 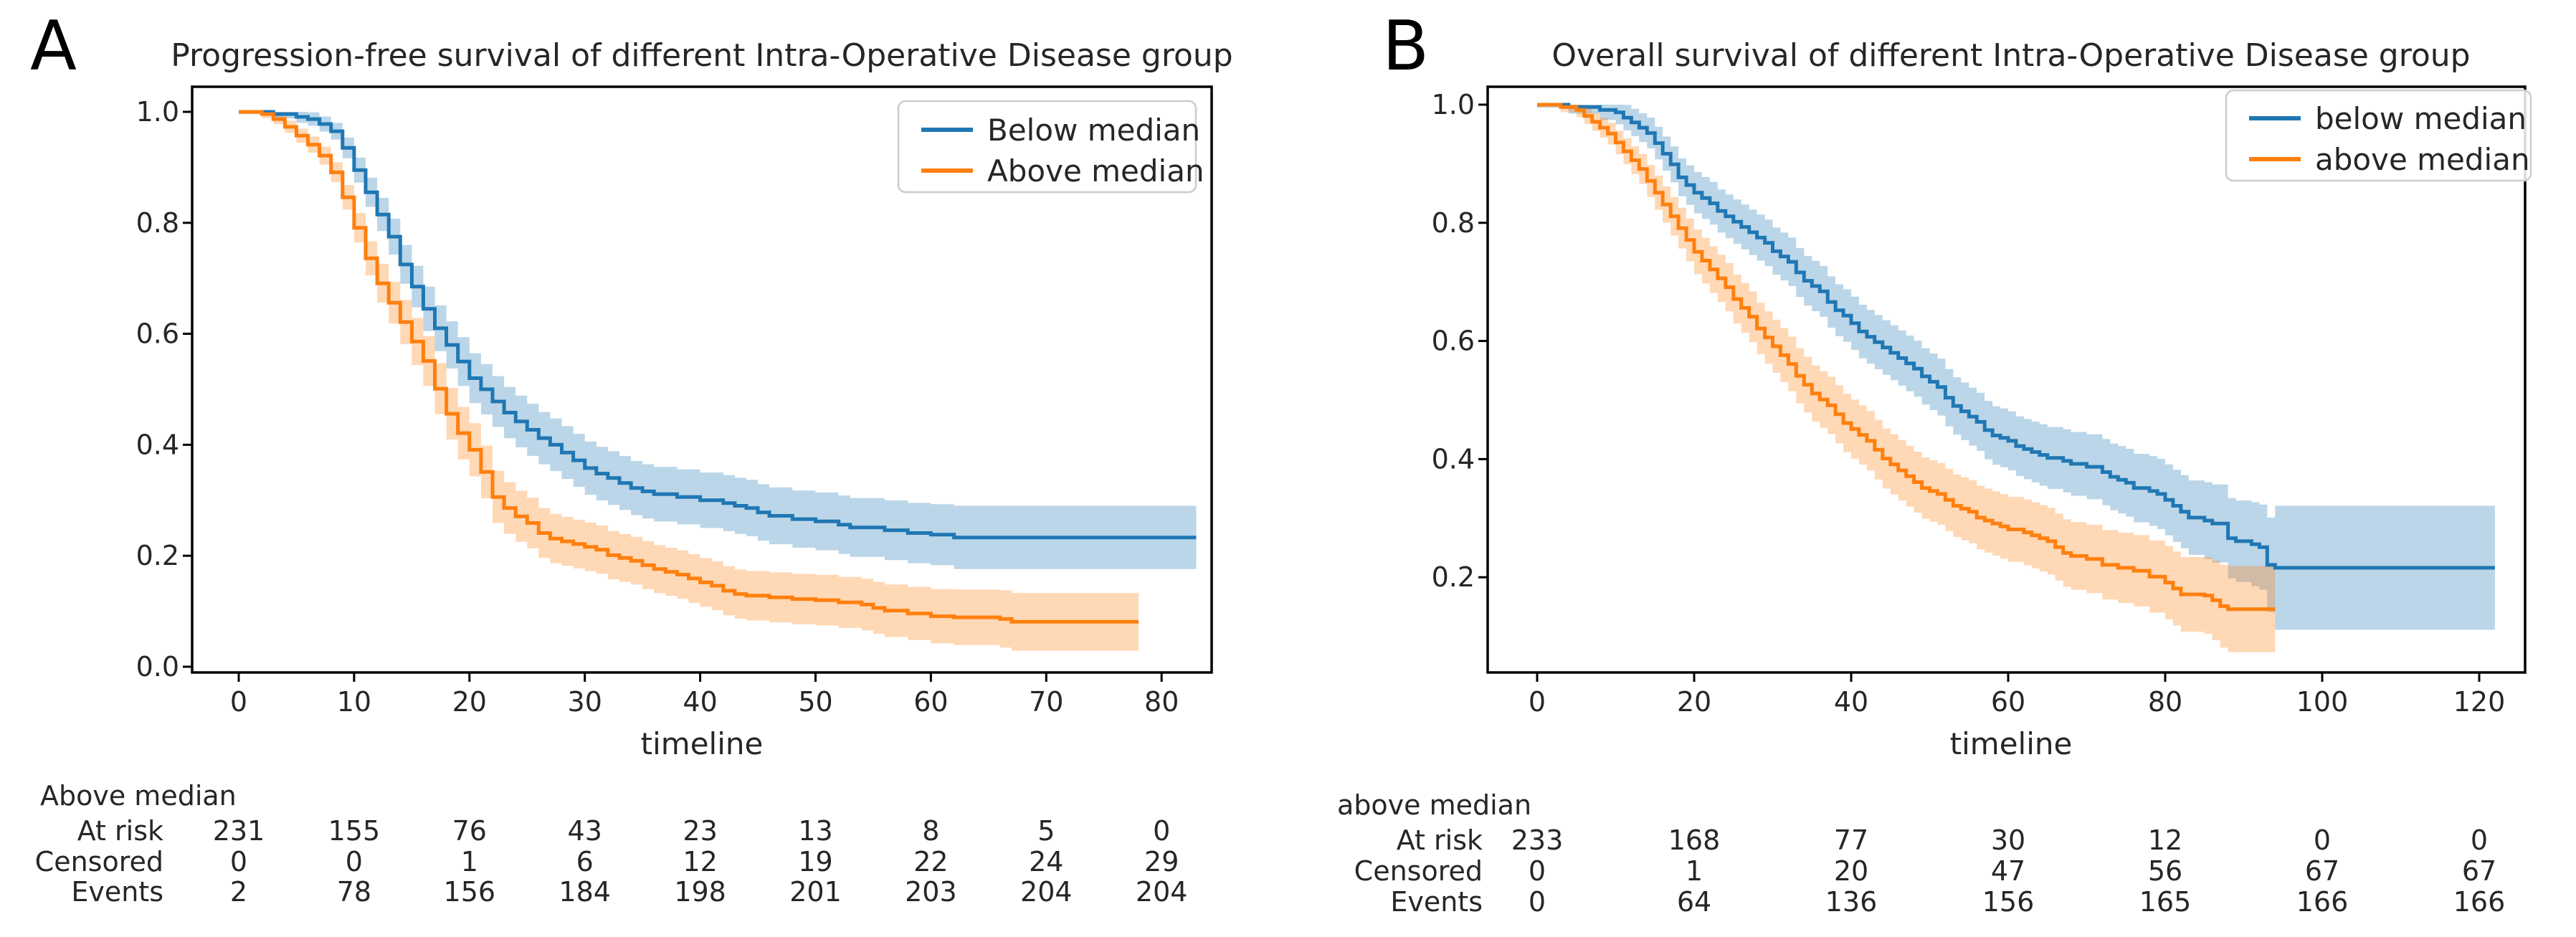 What do you see at coordinates (1046, 861) in the screenshot?
I see `risk-table-value: 24` at bounding box center [1046, 861].